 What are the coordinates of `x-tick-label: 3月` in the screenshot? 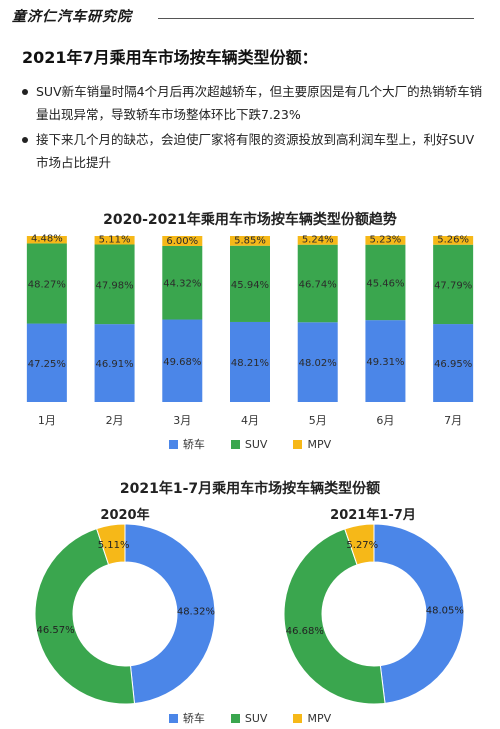 It's located at (182, 420).